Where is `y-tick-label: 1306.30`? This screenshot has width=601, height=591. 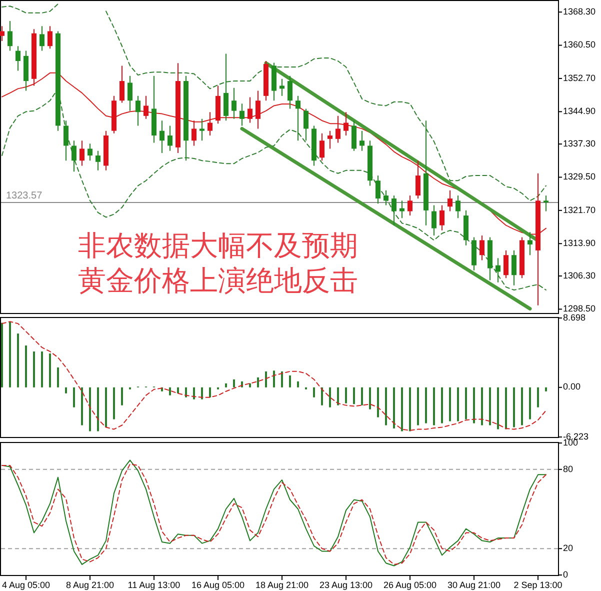
y-tick-label: 1306.30 is located at coordinates (579, 275).